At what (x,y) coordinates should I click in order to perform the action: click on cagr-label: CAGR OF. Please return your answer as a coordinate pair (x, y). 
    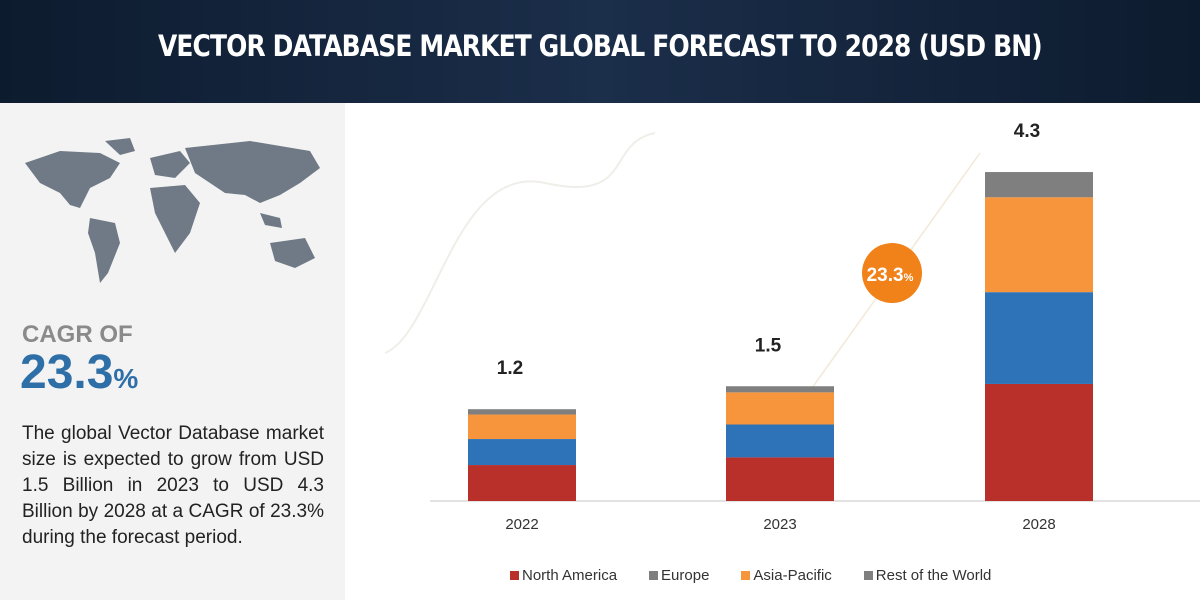
    Looking at the image, I should click on (77, 334).